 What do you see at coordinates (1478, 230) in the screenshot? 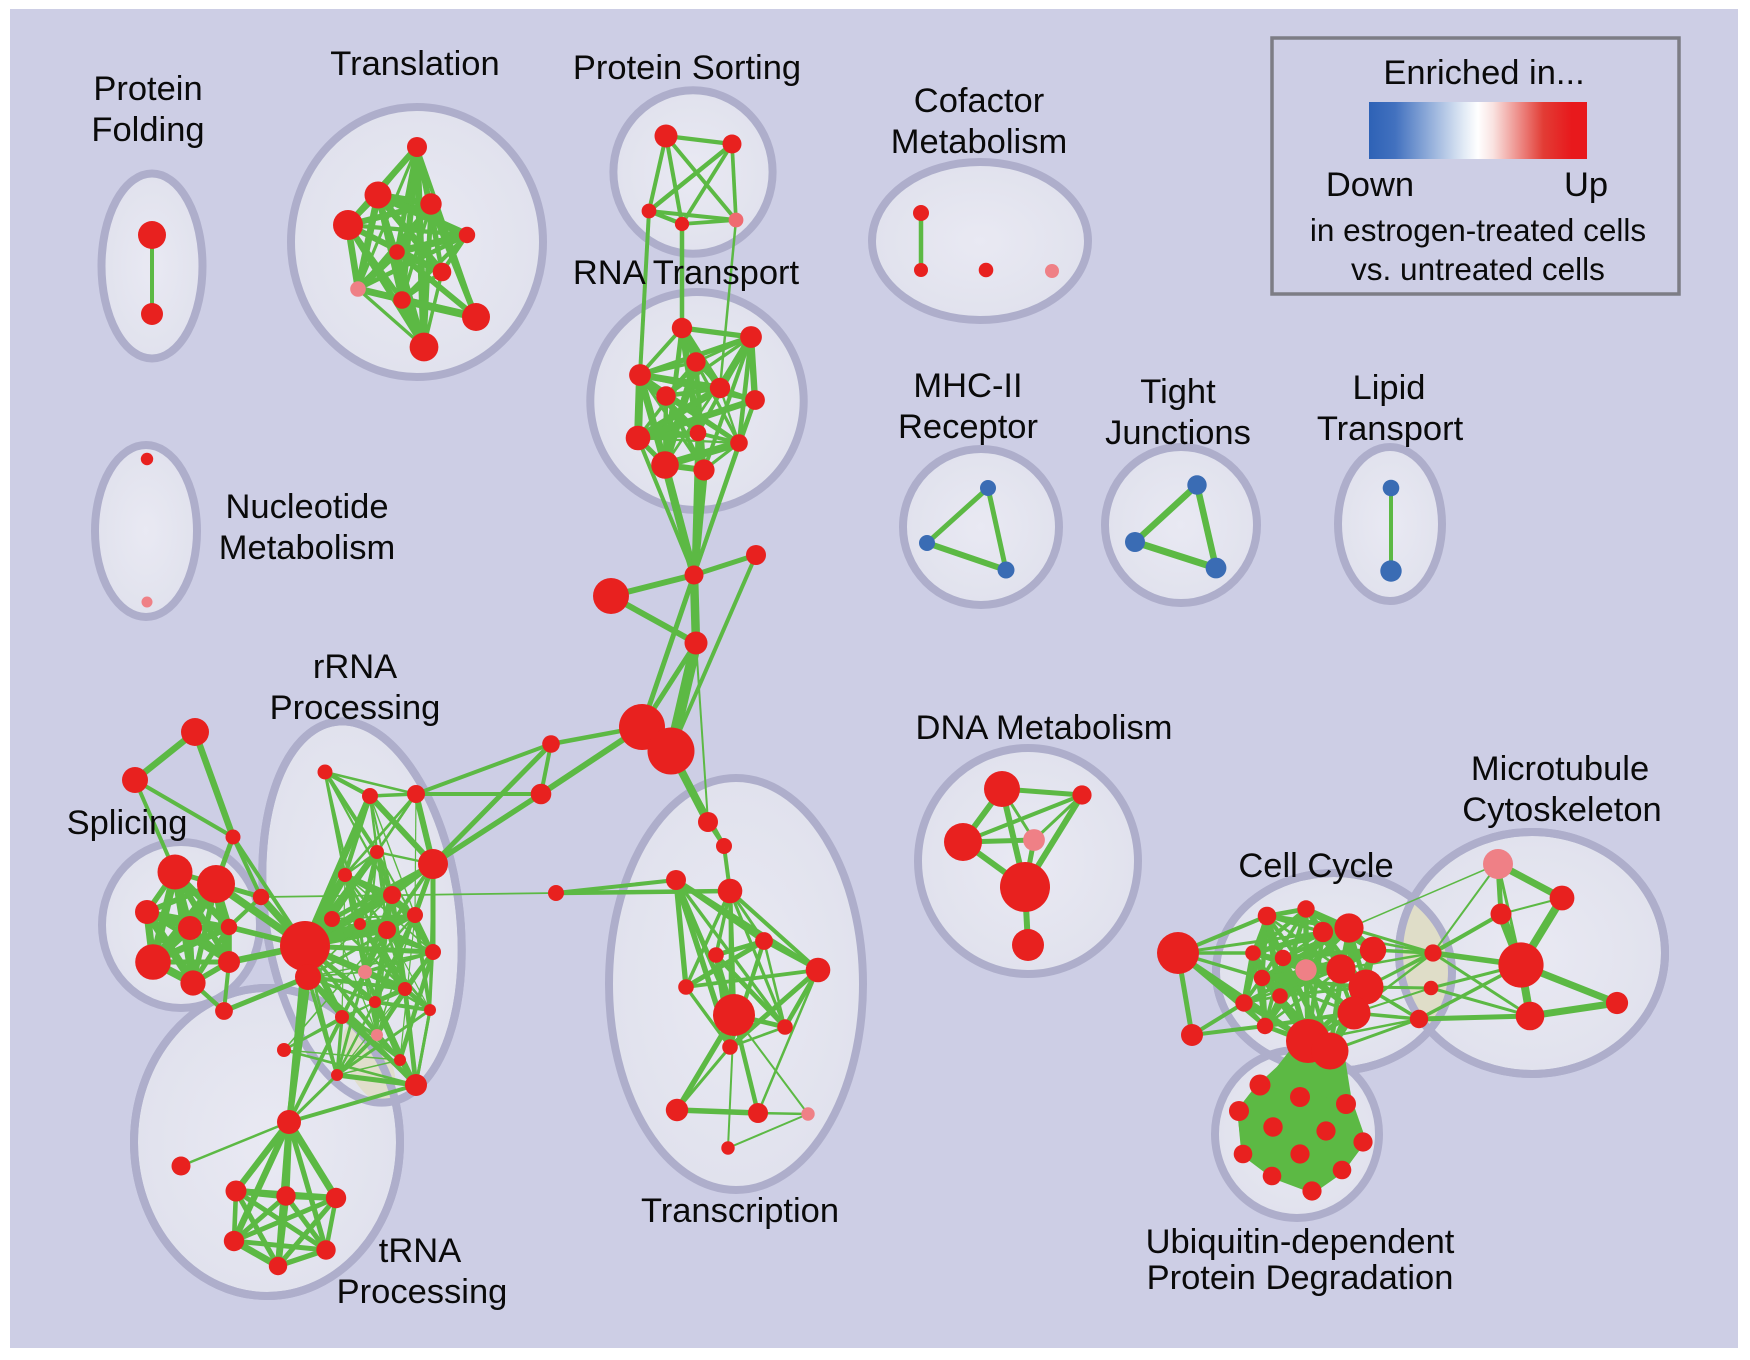
I see `svg-text: in estrogen-treated cells` at bounding box center [1478, 230].